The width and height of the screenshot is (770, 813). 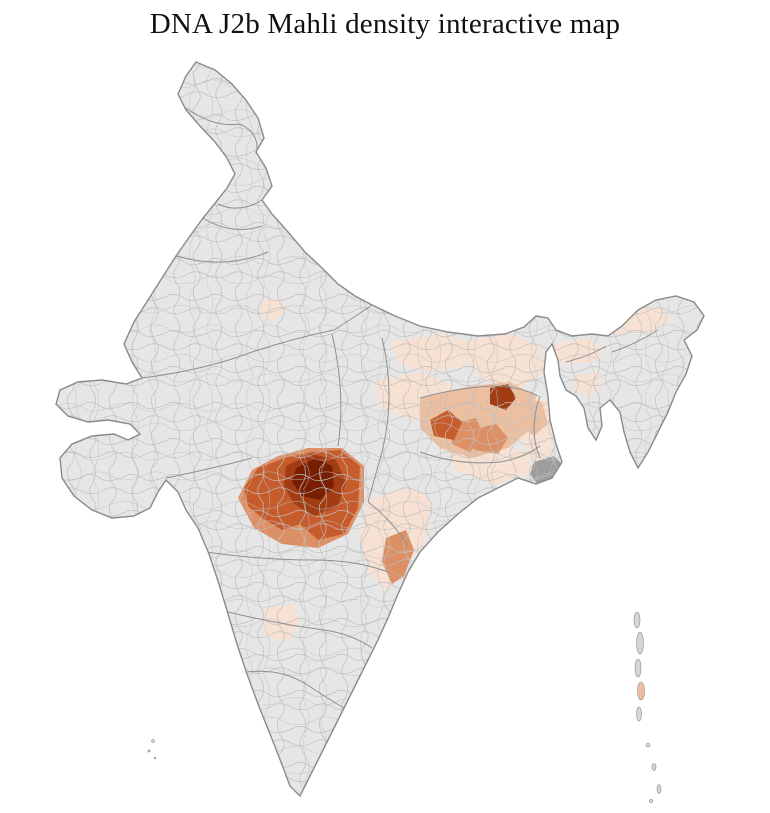 I want to click on state-line-himachal-punjab, so click(x=240, y=204).